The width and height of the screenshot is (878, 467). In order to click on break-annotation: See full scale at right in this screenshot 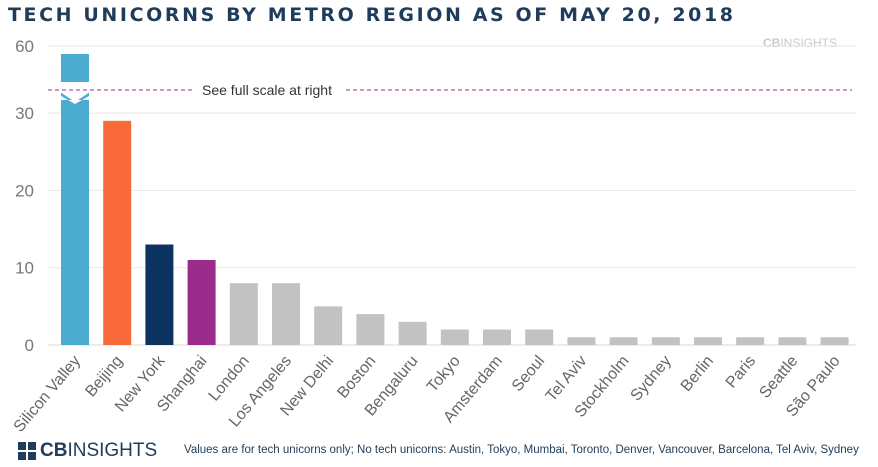, I will do `click(267, 90)`.